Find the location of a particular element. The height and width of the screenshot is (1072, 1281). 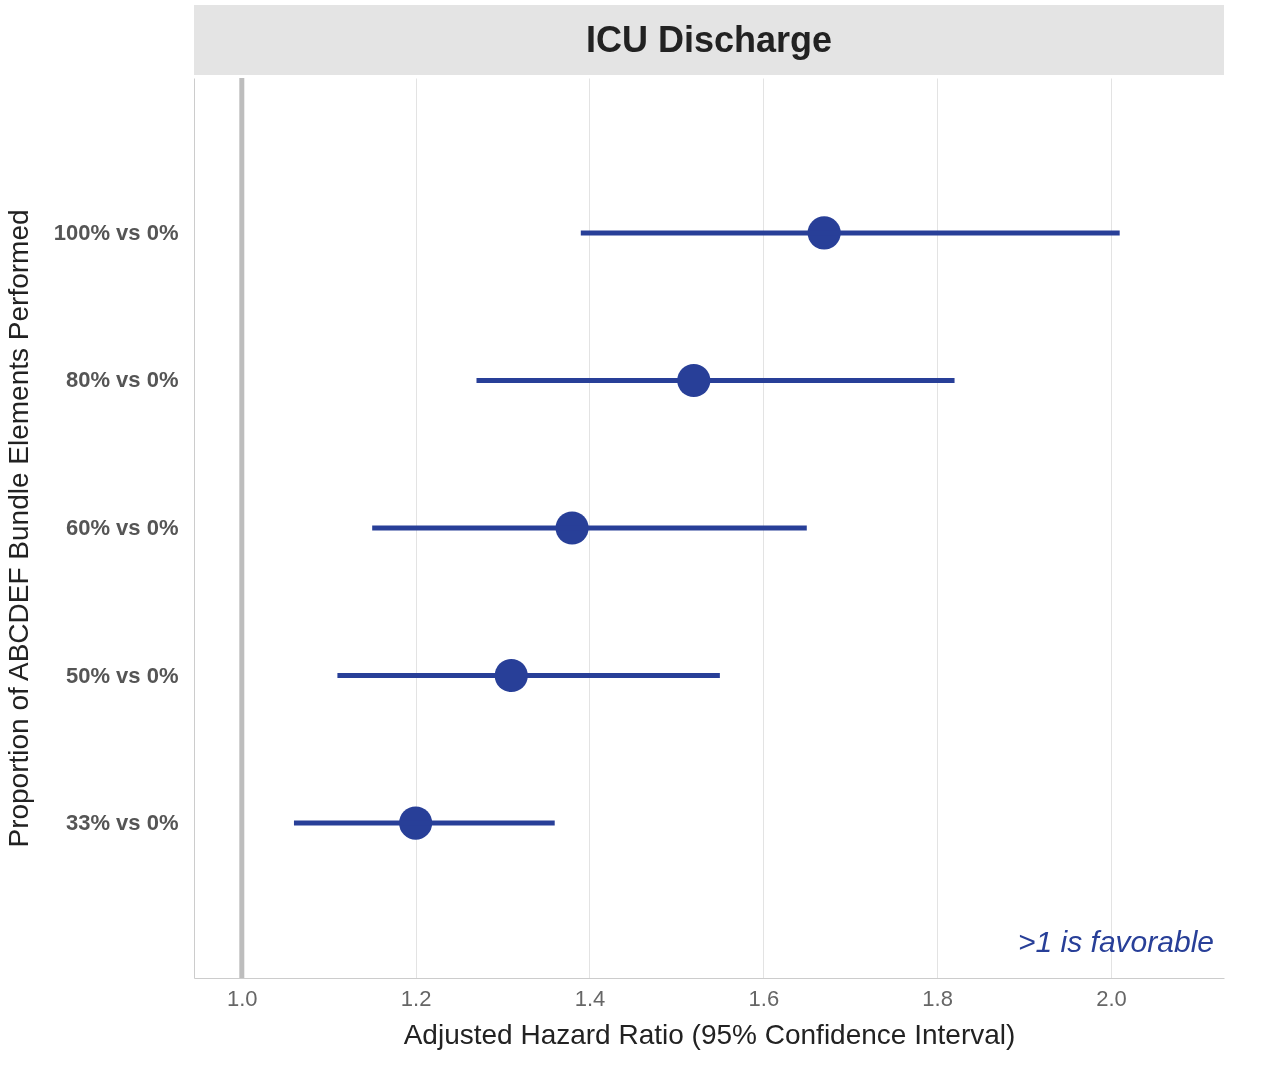

x-tick-label: 1.0 is located at coordinates (242, 998).